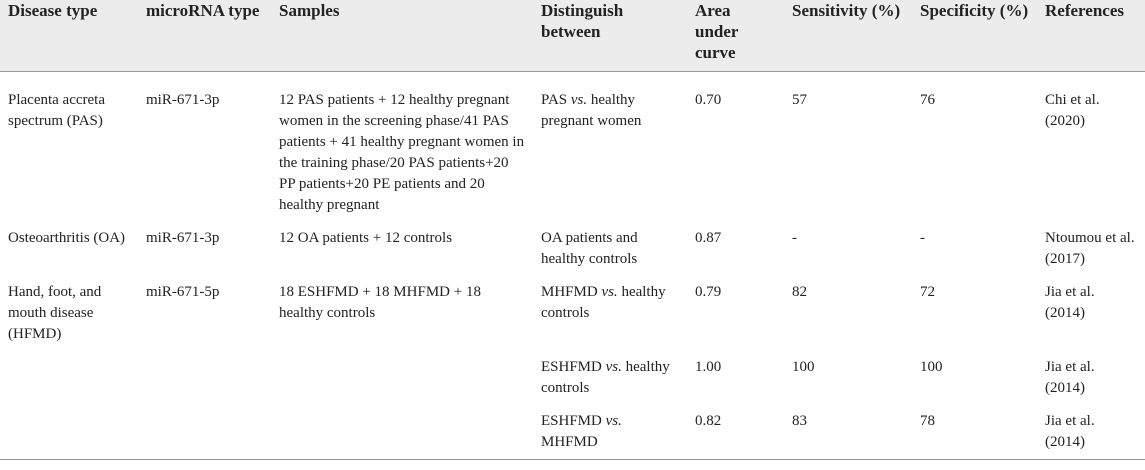  Describe the element at coordinates (610, 36) in the screenshot. I see `header-distinguish-between: Distinguish between` at that location.